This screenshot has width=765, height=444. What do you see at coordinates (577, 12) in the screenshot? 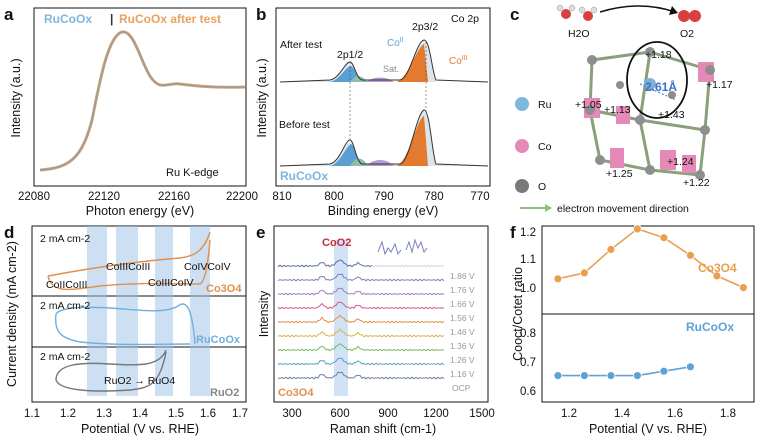
I see `water-molecules-icon` at bounding box center [577, 12].